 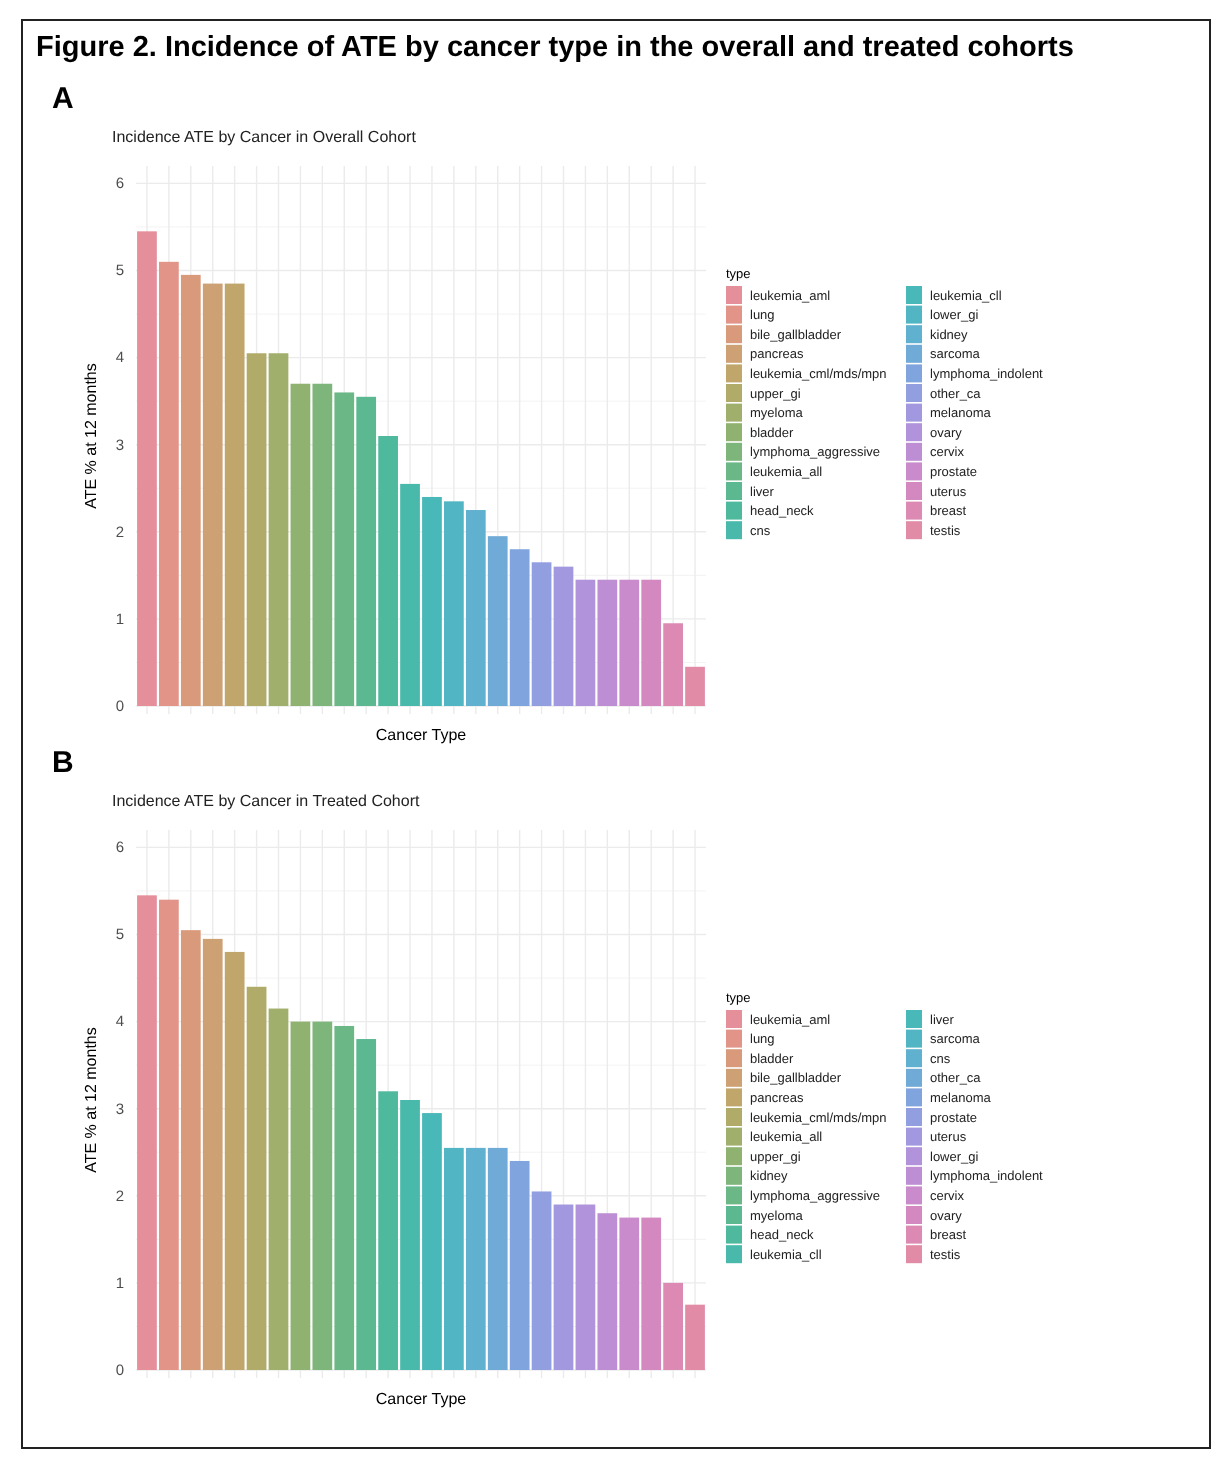 I want to click on text: B, so click(x=63, y=763).